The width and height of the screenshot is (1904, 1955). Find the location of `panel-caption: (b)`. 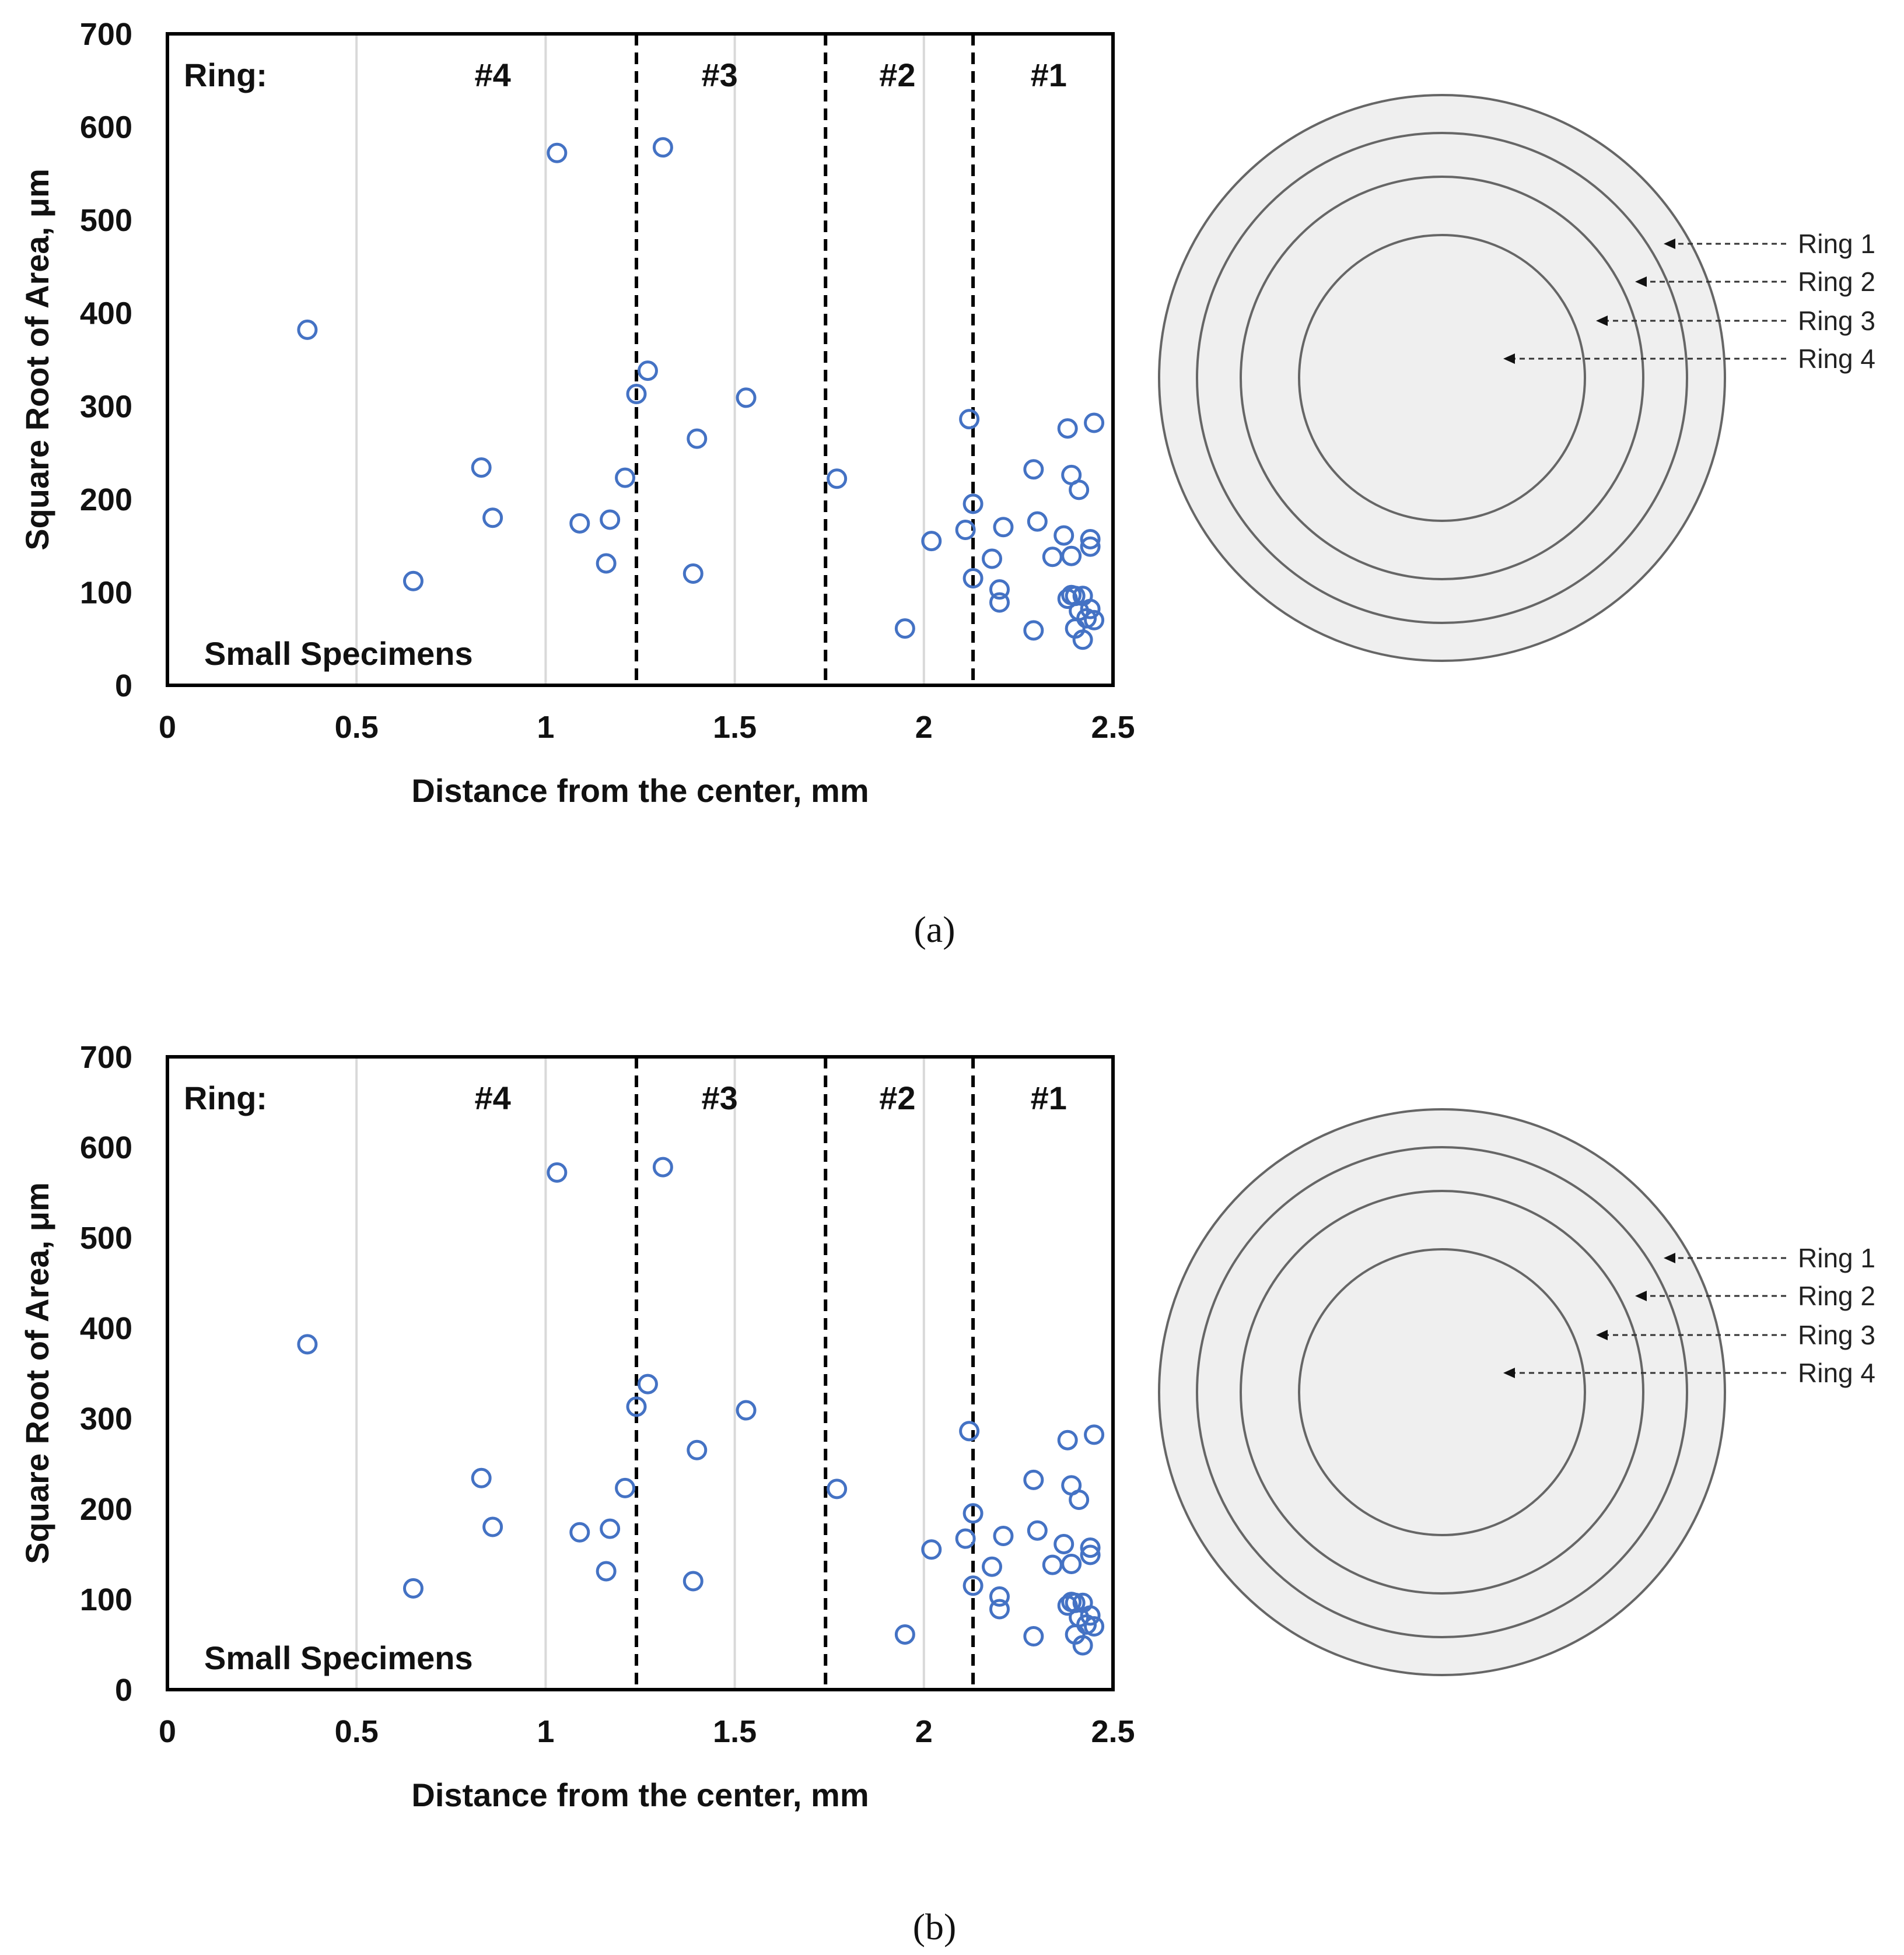

panel-caption: (b) is located at coordinates (935, 1926).